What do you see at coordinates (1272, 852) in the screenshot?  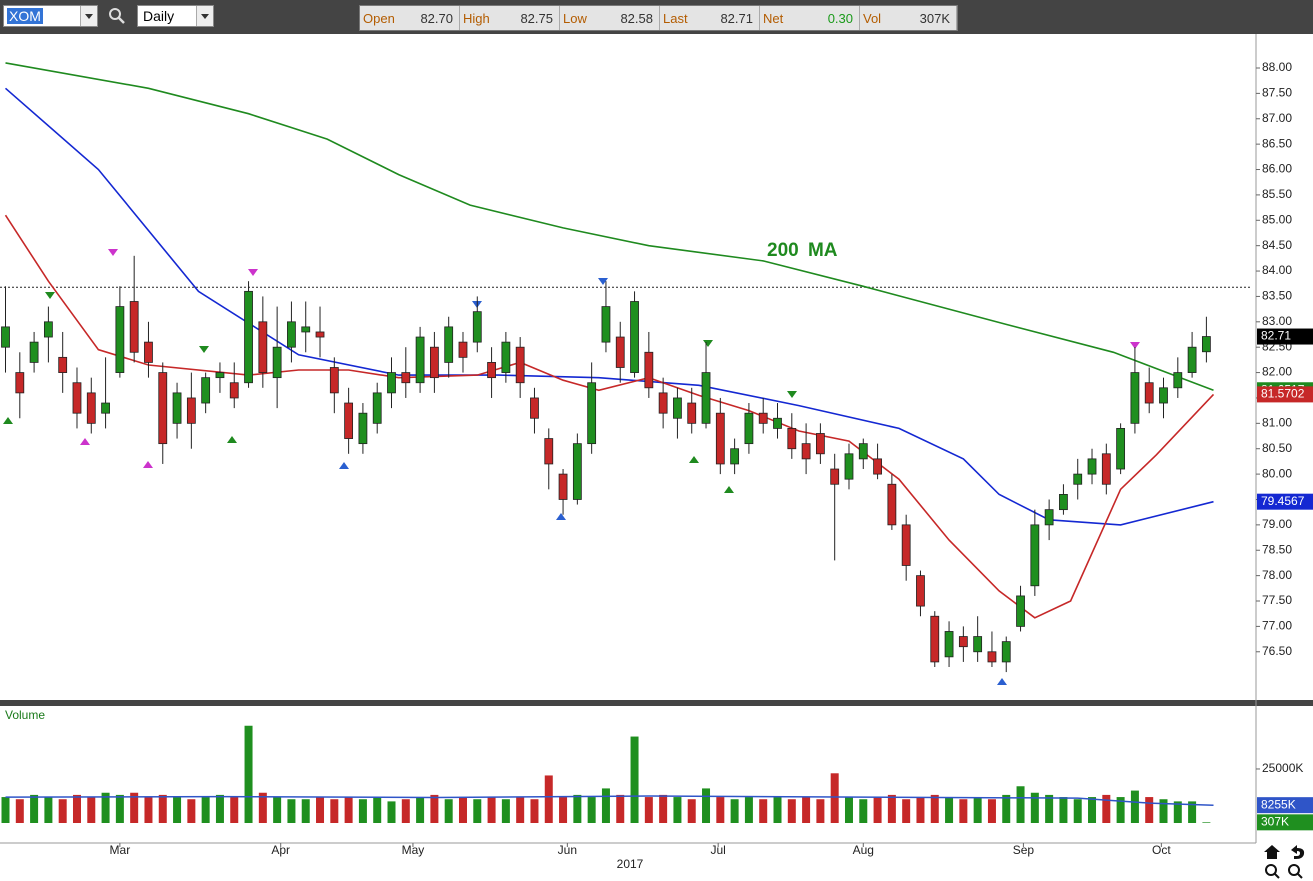 I see `home-button` at bounding box center [1272, 852].